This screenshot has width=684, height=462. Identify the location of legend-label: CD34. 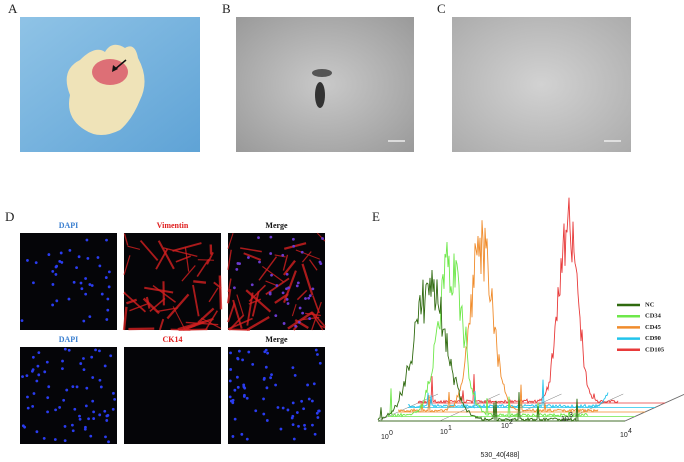
(653, 316).